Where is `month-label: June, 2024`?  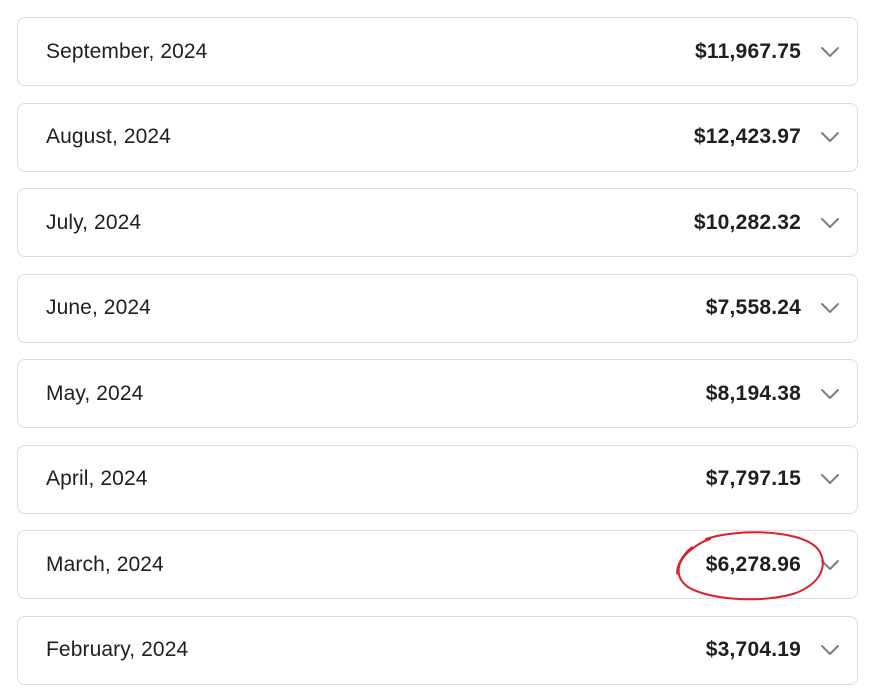
month-label: June, 2024 is located at coordinates (98, 307).